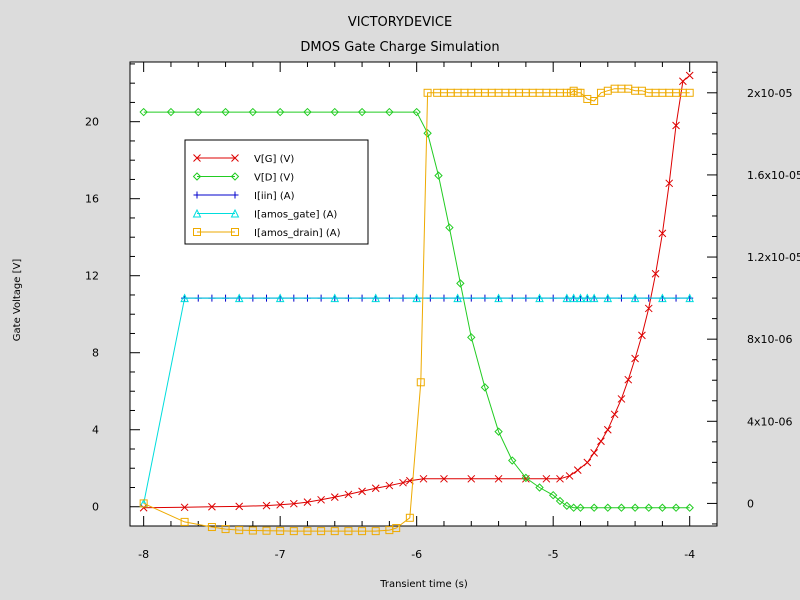 Image resolution: width=800 pixels, height=600 pixels. Describe the element at coordinates (400, 22) in the screenshot. I see `chart-title: VICTORYDEVICE` at that location.